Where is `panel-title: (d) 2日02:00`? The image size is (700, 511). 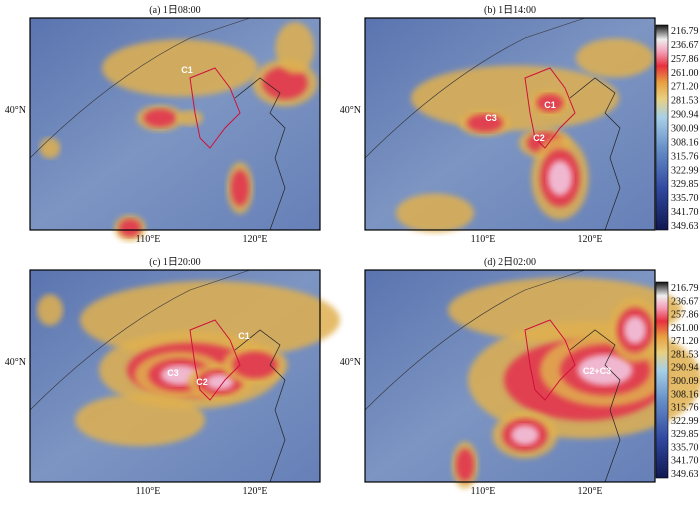 panel-title: (d) 2日02:00 is located at coordinates (510, 262).